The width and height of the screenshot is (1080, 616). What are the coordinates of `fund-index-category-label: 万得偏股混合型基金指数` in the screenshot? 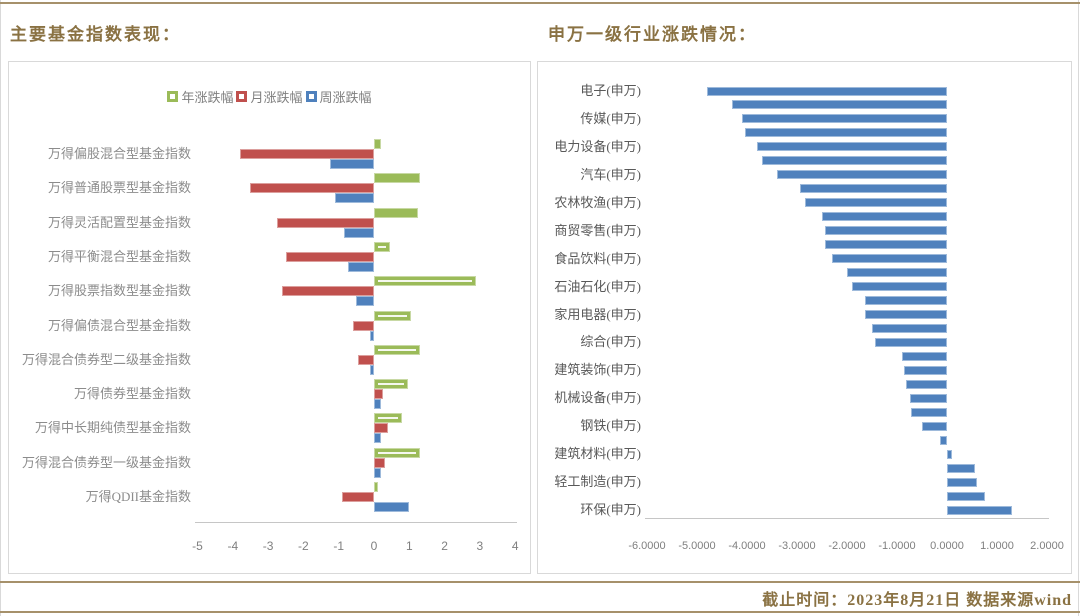 It's located at (119, 153).